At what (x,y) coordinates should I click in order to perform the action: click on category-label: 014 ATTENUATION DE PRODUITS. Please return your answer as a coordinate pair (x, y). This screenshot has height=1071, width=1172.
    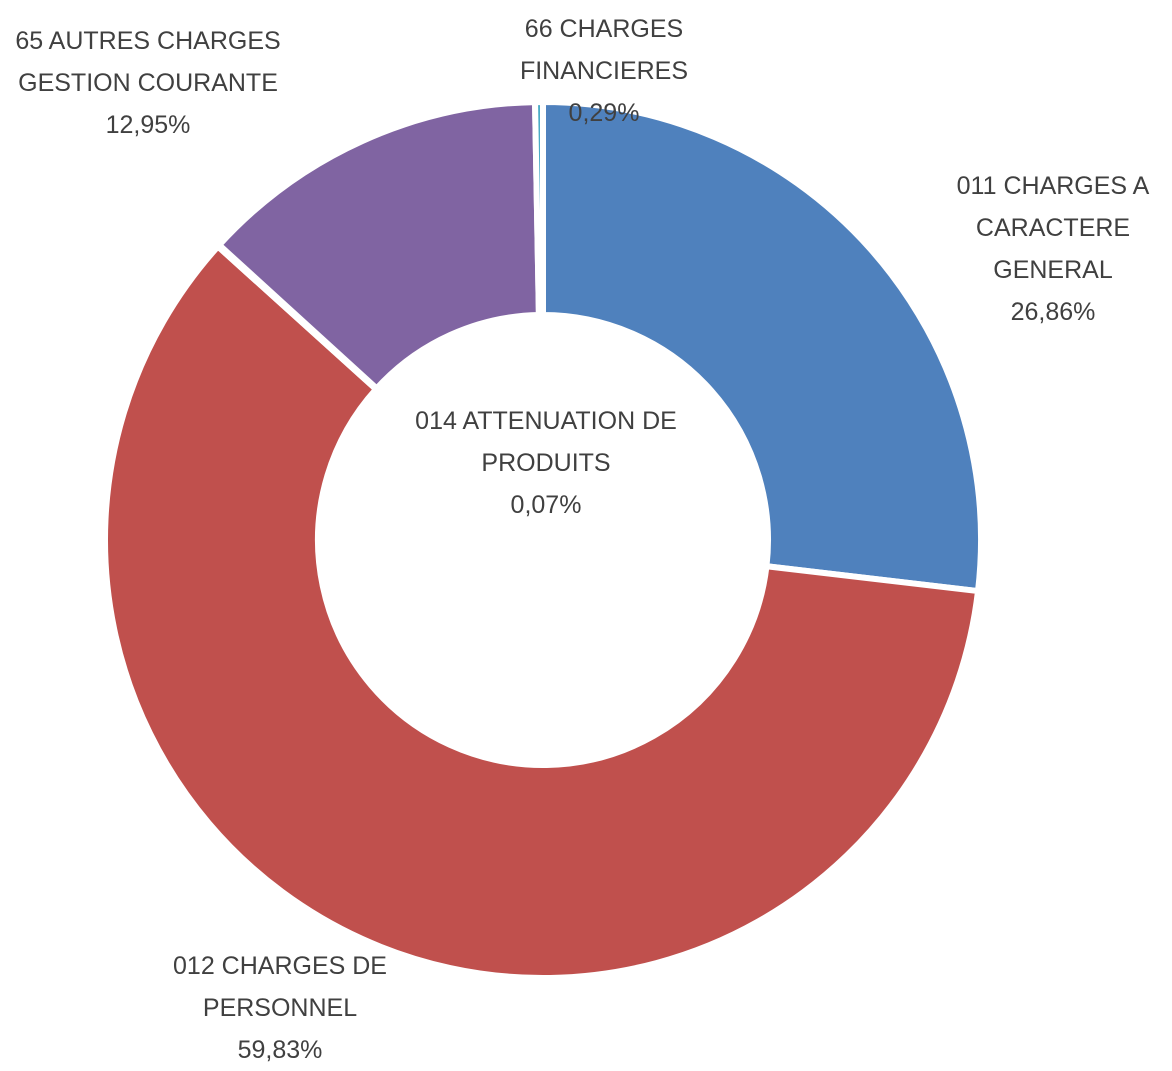
    Looking at the image, I should click on (546, 442).